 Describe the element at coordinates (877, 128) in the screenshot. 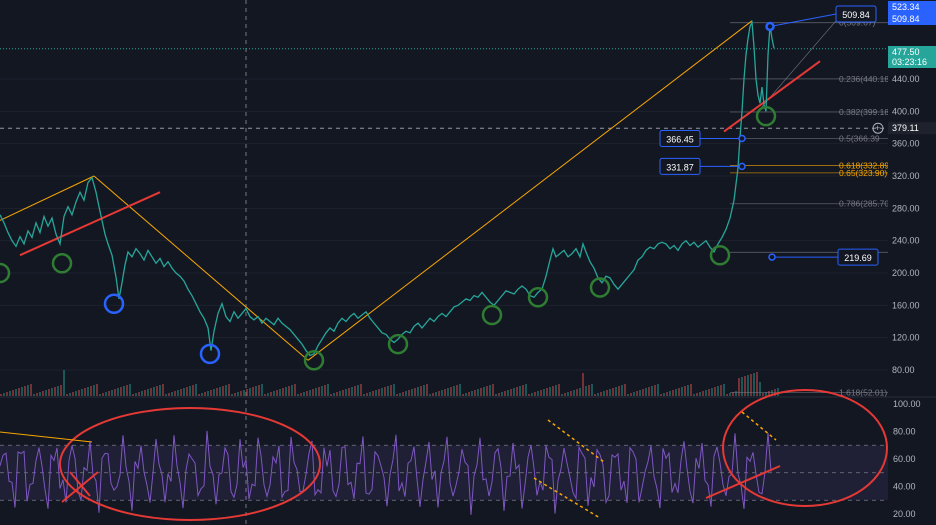

I see `plus-icon: +` at that location.